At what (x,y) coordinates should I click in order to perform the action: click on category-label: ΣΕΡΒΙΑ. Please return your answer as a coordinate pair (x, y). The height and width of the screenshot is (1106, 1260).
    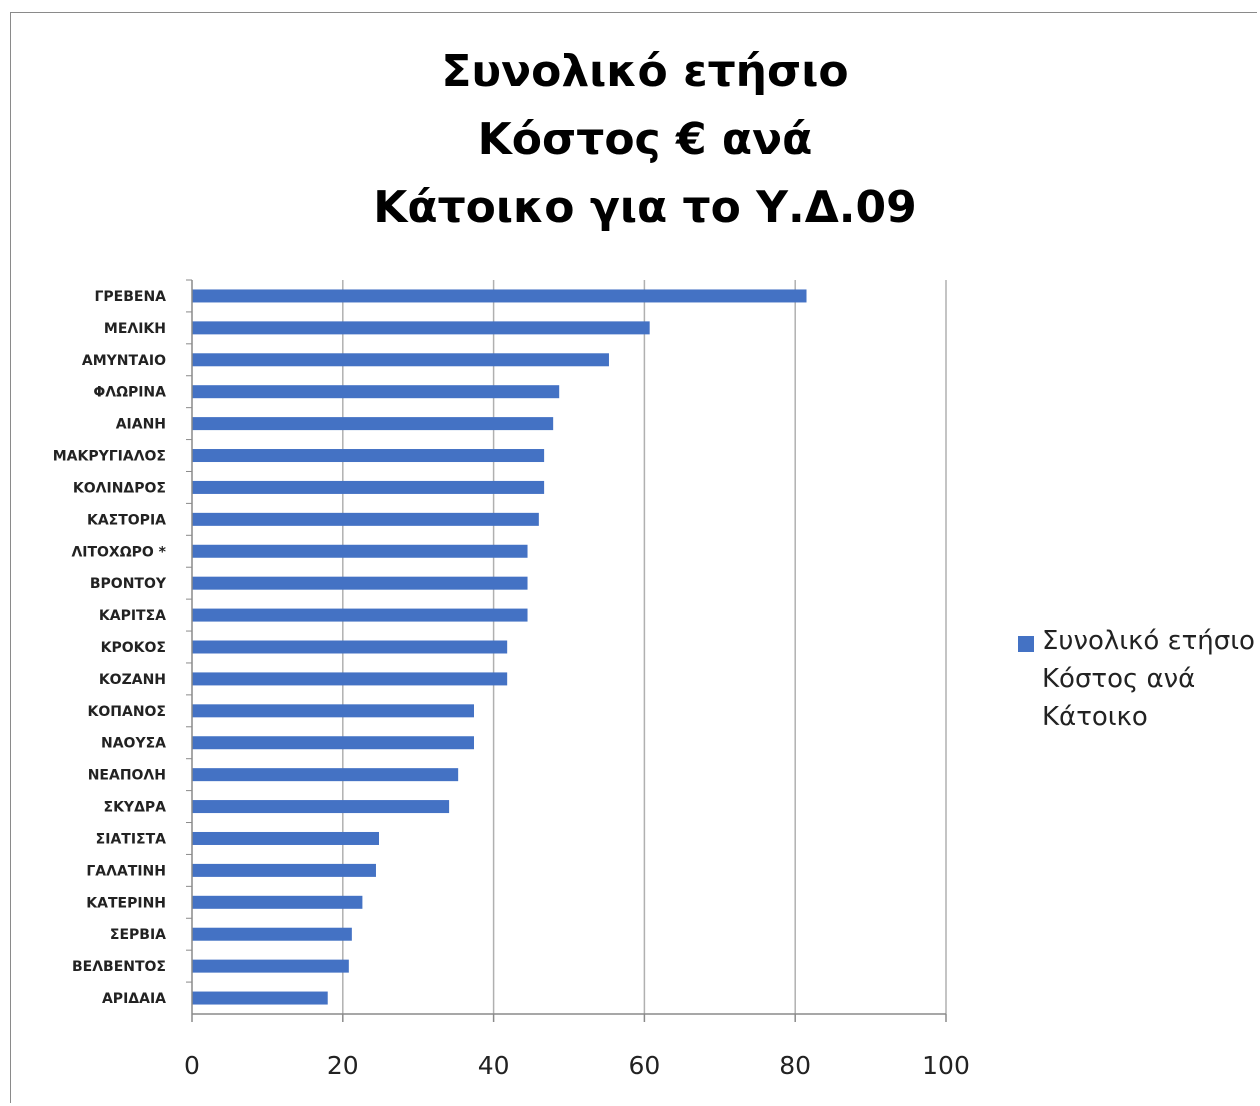
    Looking at the image, I should click on (138, 935).